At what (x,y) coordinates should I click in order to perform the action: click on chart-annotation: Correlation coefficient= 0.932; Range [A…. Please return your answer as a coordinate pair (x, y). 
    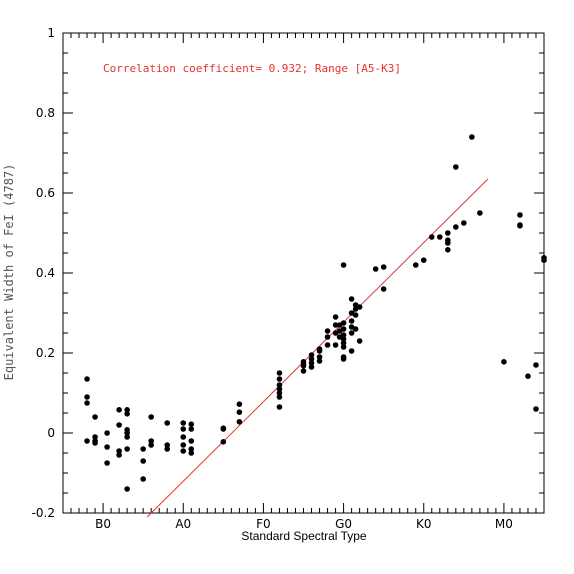
    Looking at the image, I should click on (252, 68).